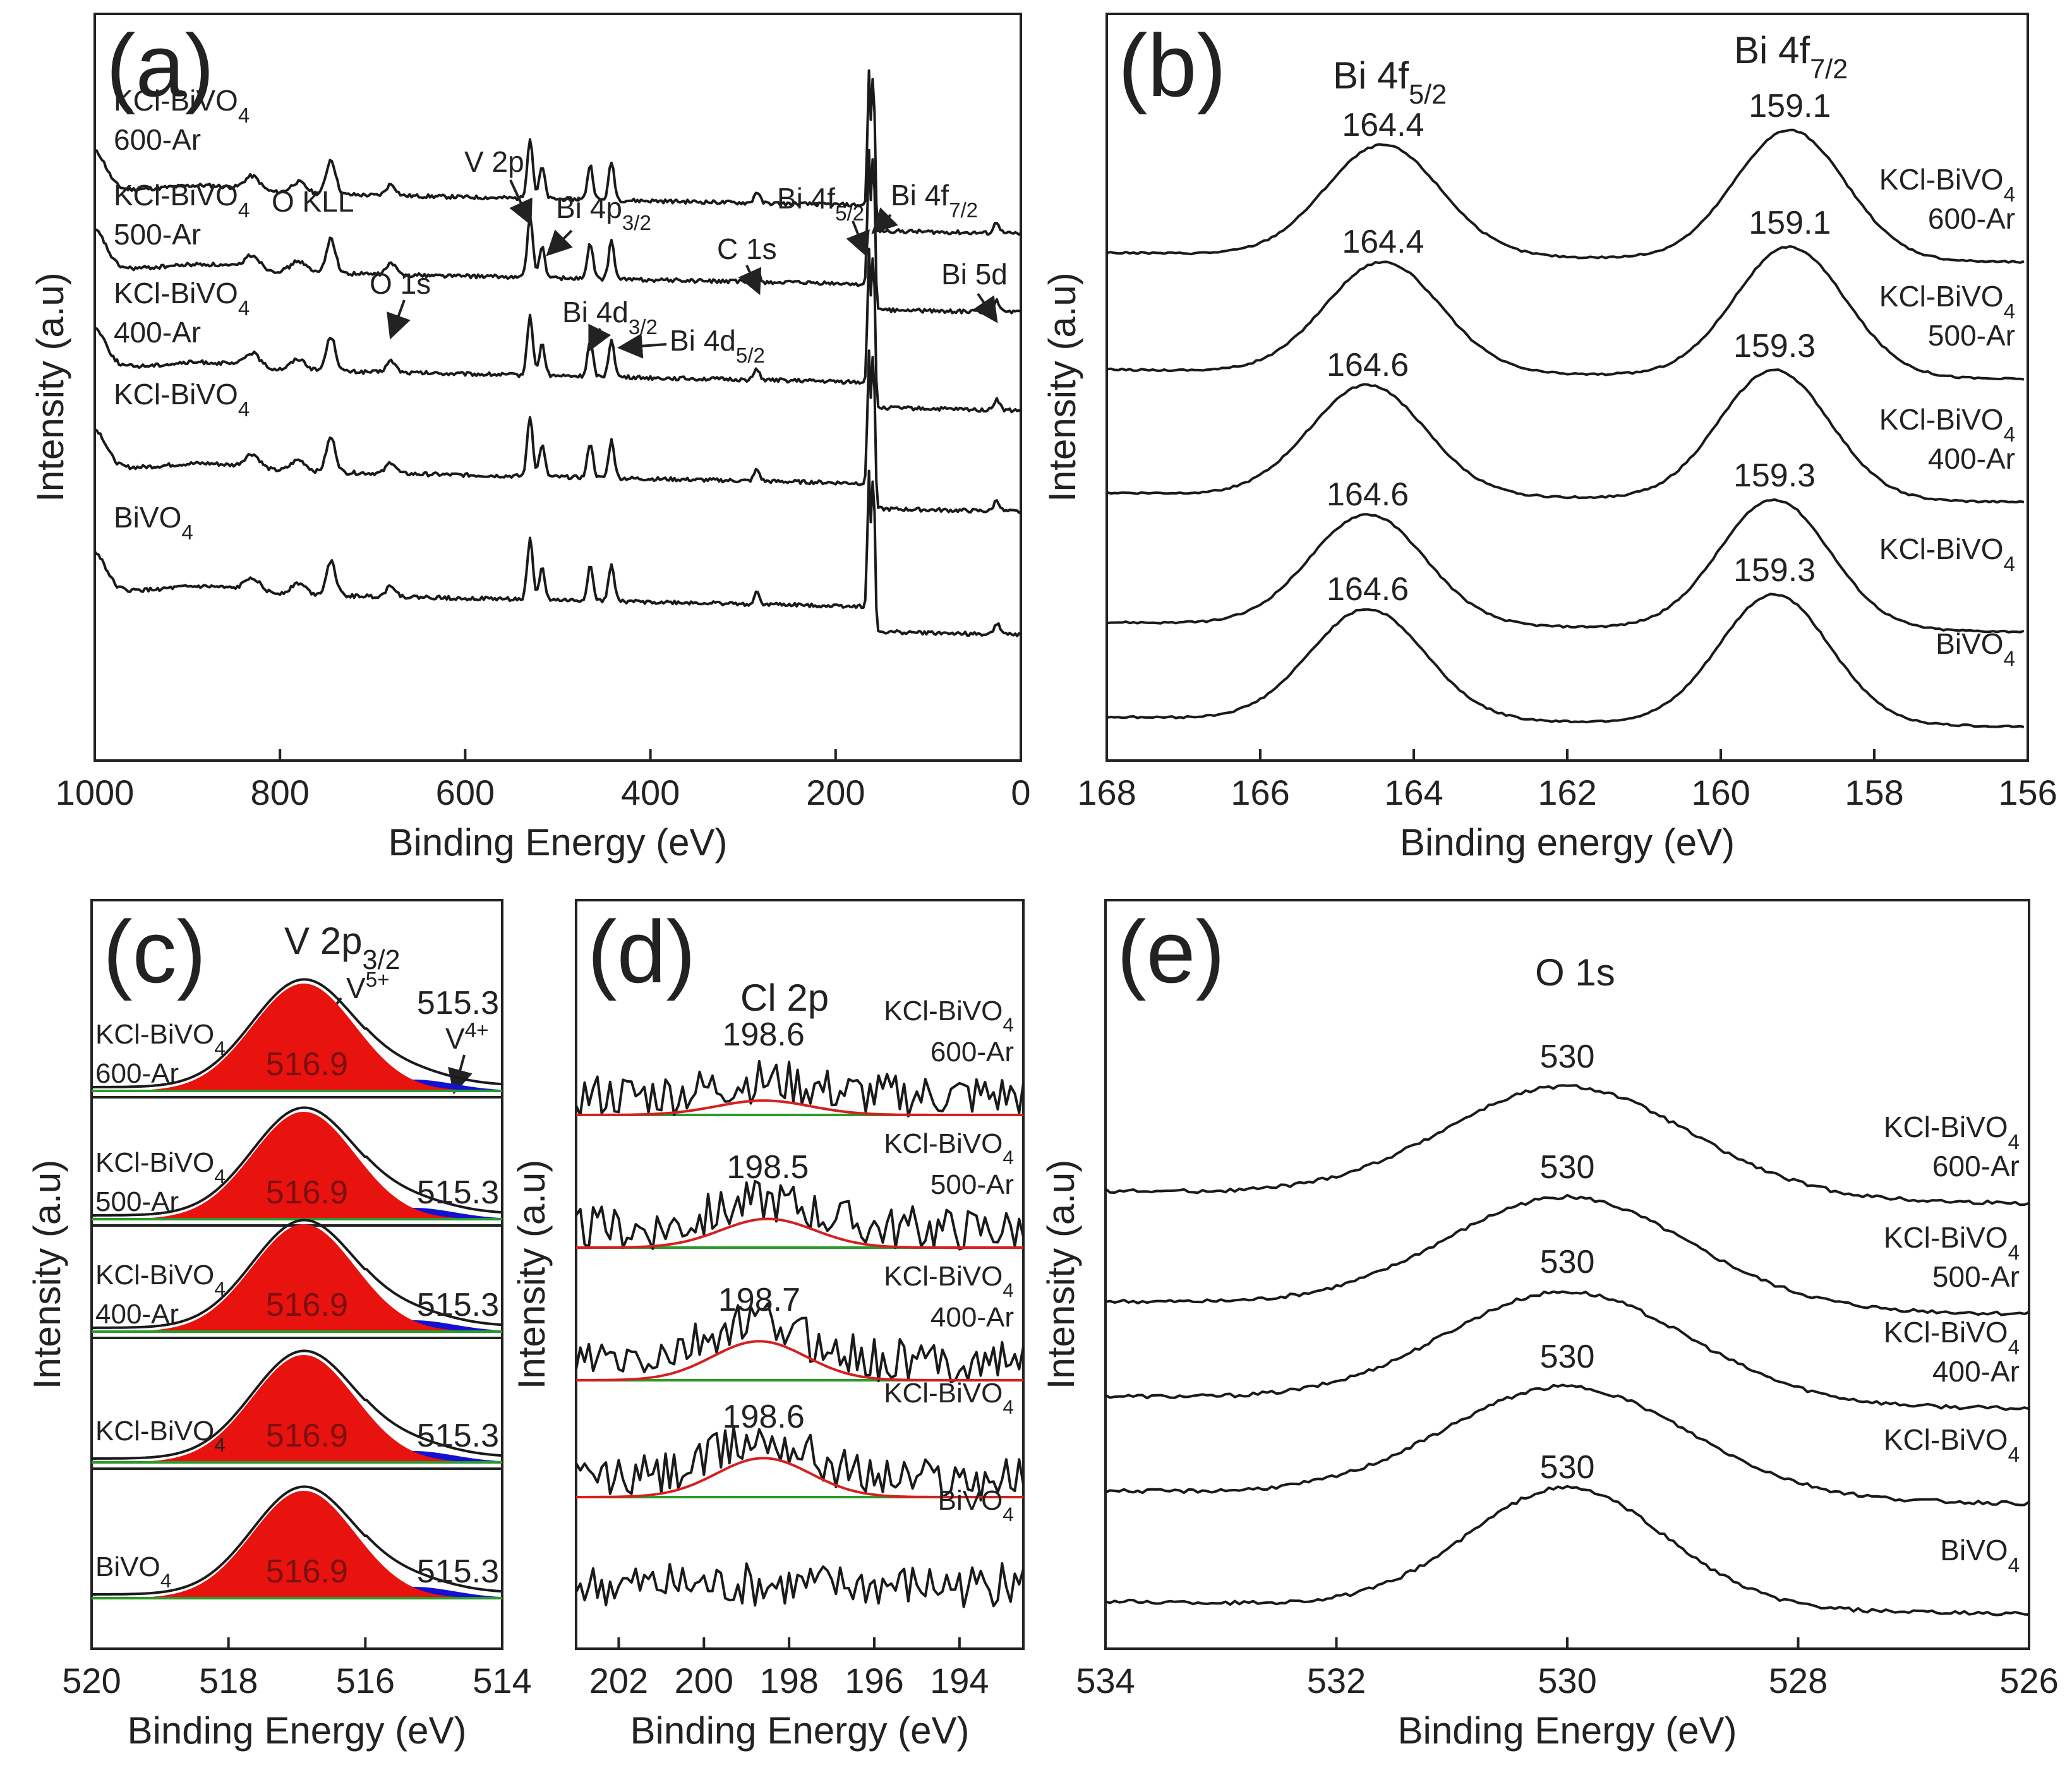  I want to click on x-tick-label: 168, so click(1106, 792).